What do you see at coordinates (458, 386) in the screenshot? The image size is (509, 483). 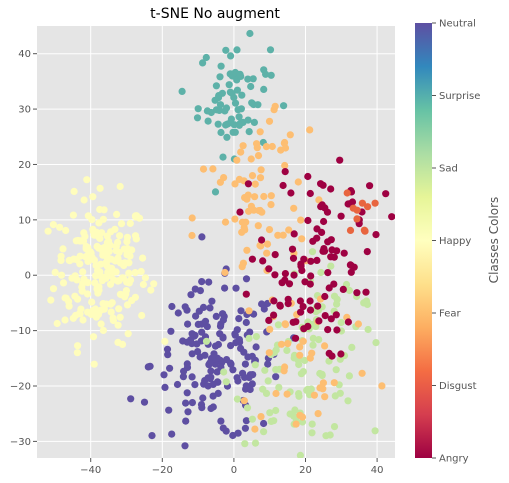 I see `colorbar-tick-label: Disgust` at bounding box center [458, 386].